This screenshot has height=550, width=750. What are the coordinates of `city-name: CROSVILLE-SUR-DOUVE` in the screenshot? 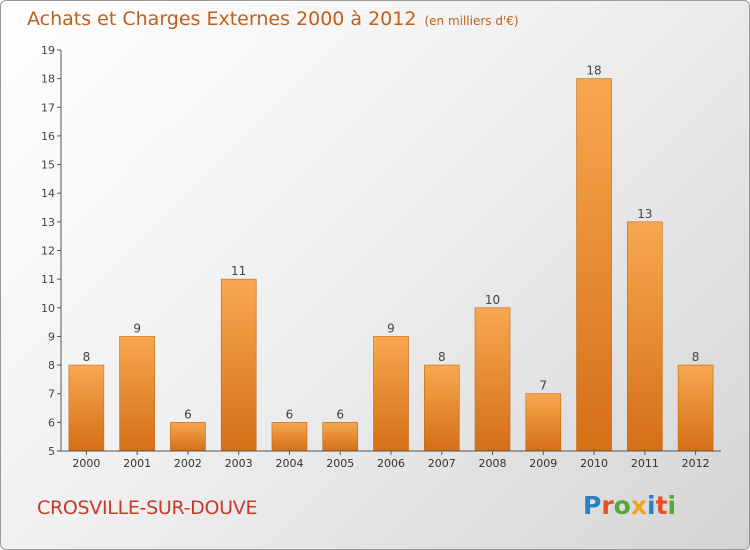 It's located at (147, 508).